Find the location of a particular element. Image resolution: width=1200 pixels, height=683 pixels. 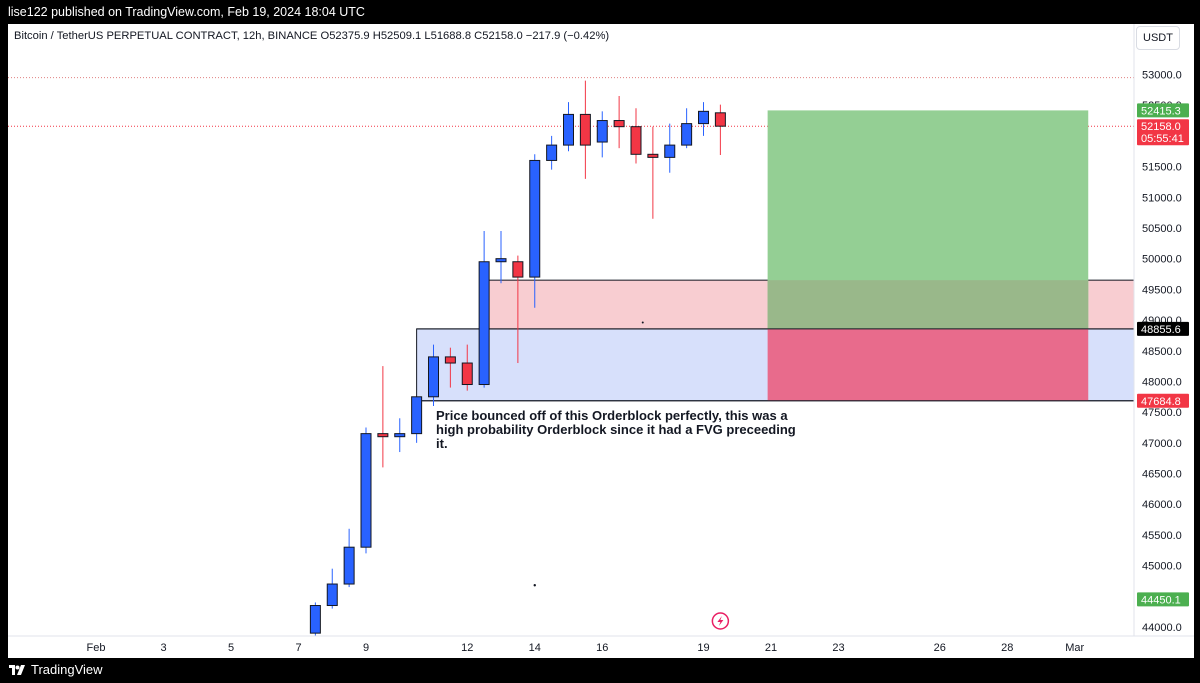

time-tick-label: 19 is located at coordinates (703, 648).